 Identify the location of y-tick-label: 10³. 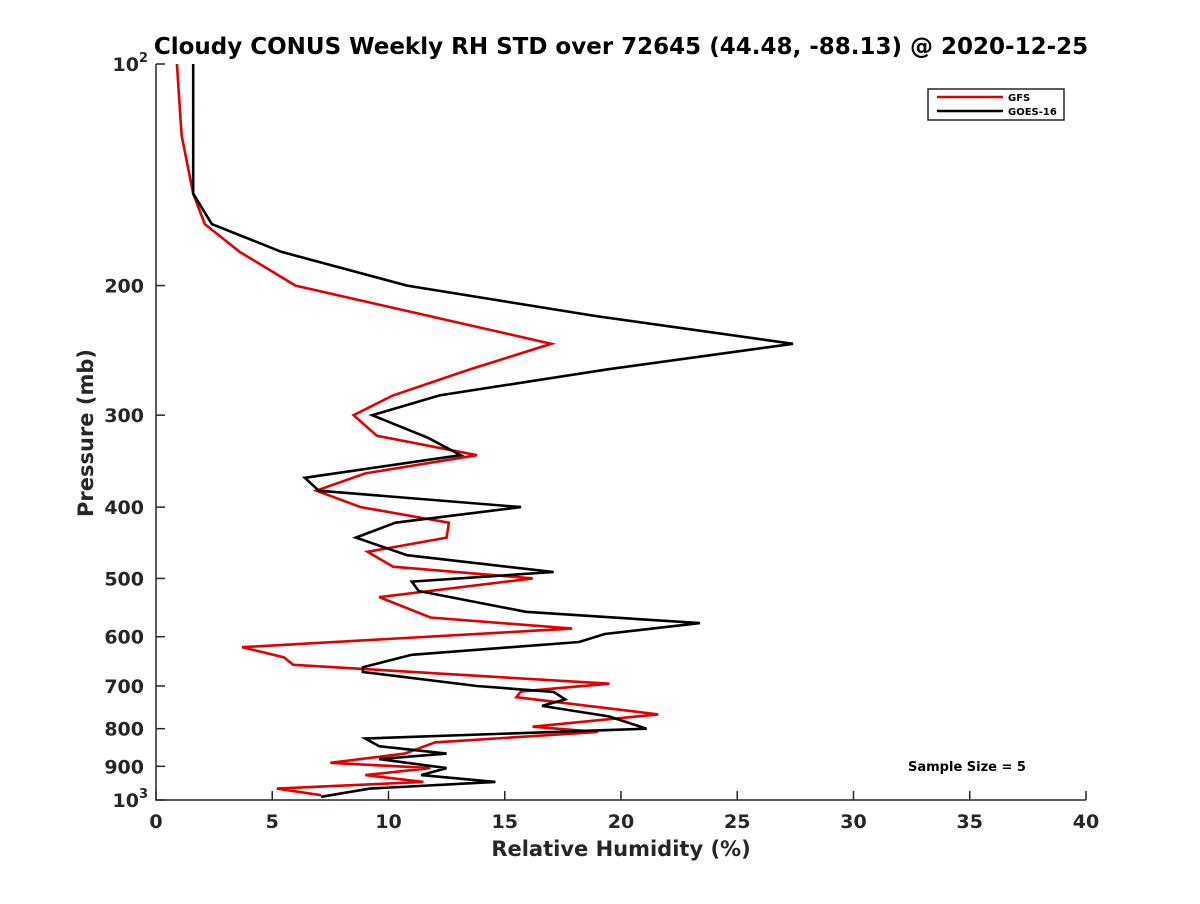
(131, 799).